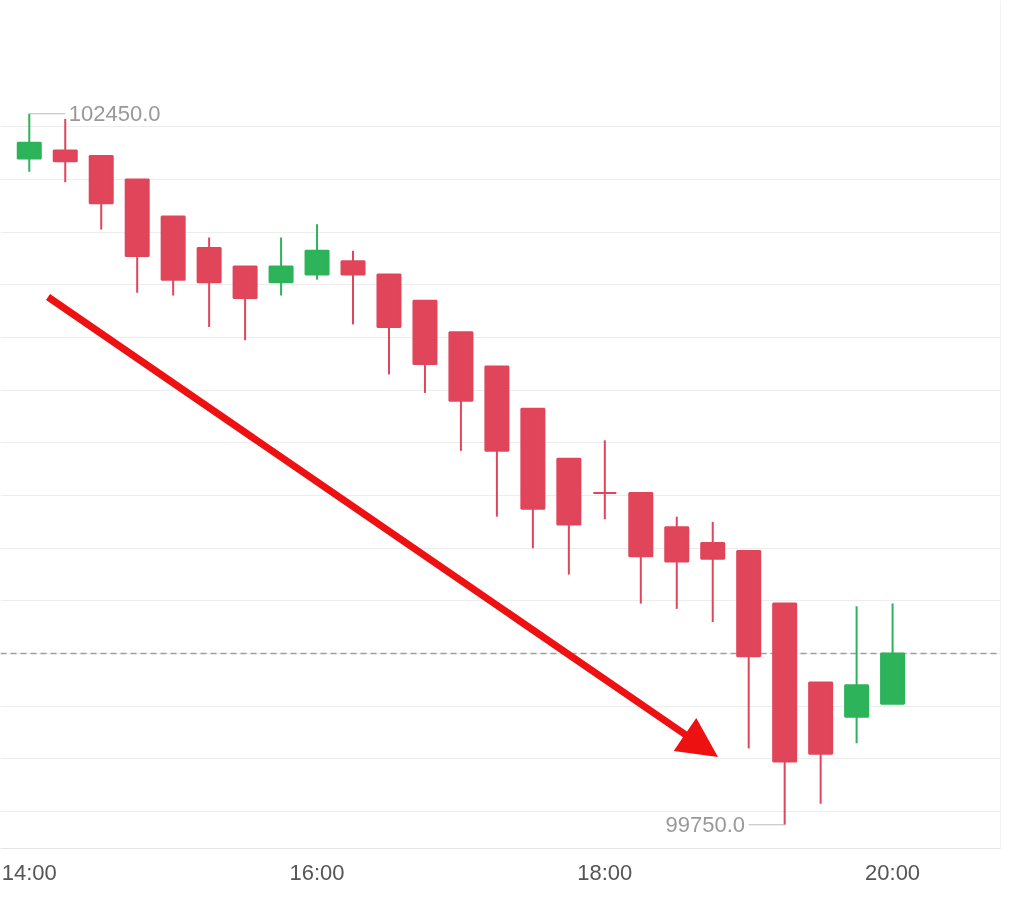 This screenshot has width=1024, height=898. What do you see at coordinates (114, 114) in the screenshot?
I see `annotation: 102450.0` at bounding box center [114, 114].